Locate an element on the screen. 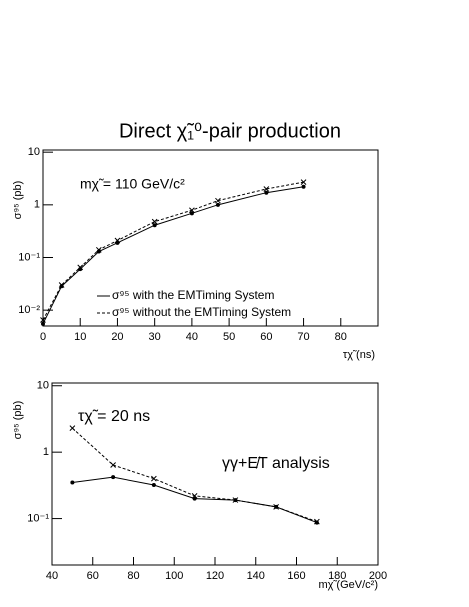  y-tick-label: 10⁻² is located at coordinates (29, 310).